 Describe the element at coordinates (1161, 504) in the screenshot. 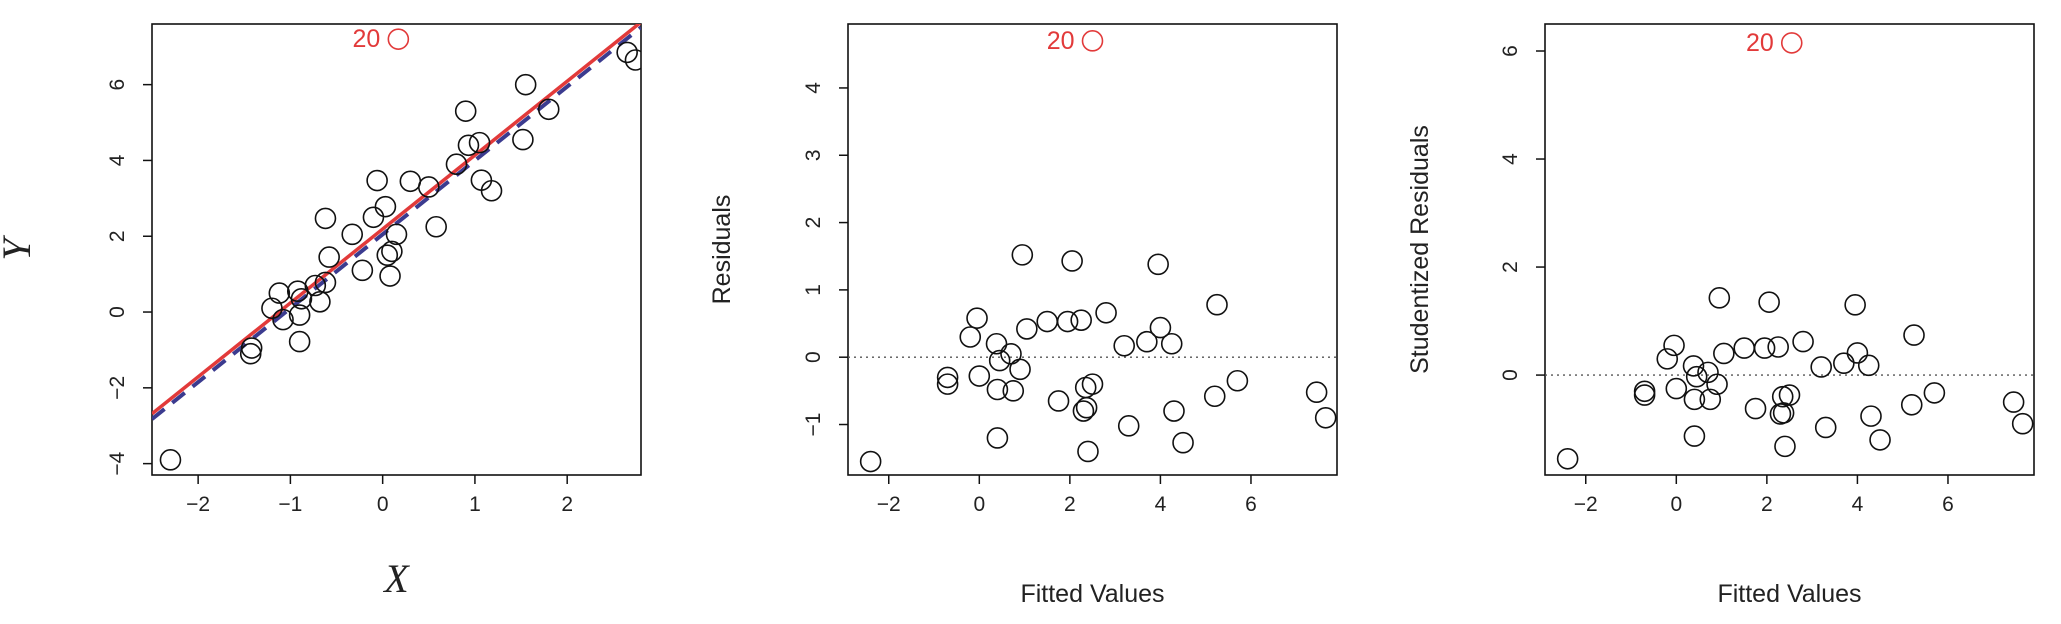

I see `x-tick-label: 4` at that location.